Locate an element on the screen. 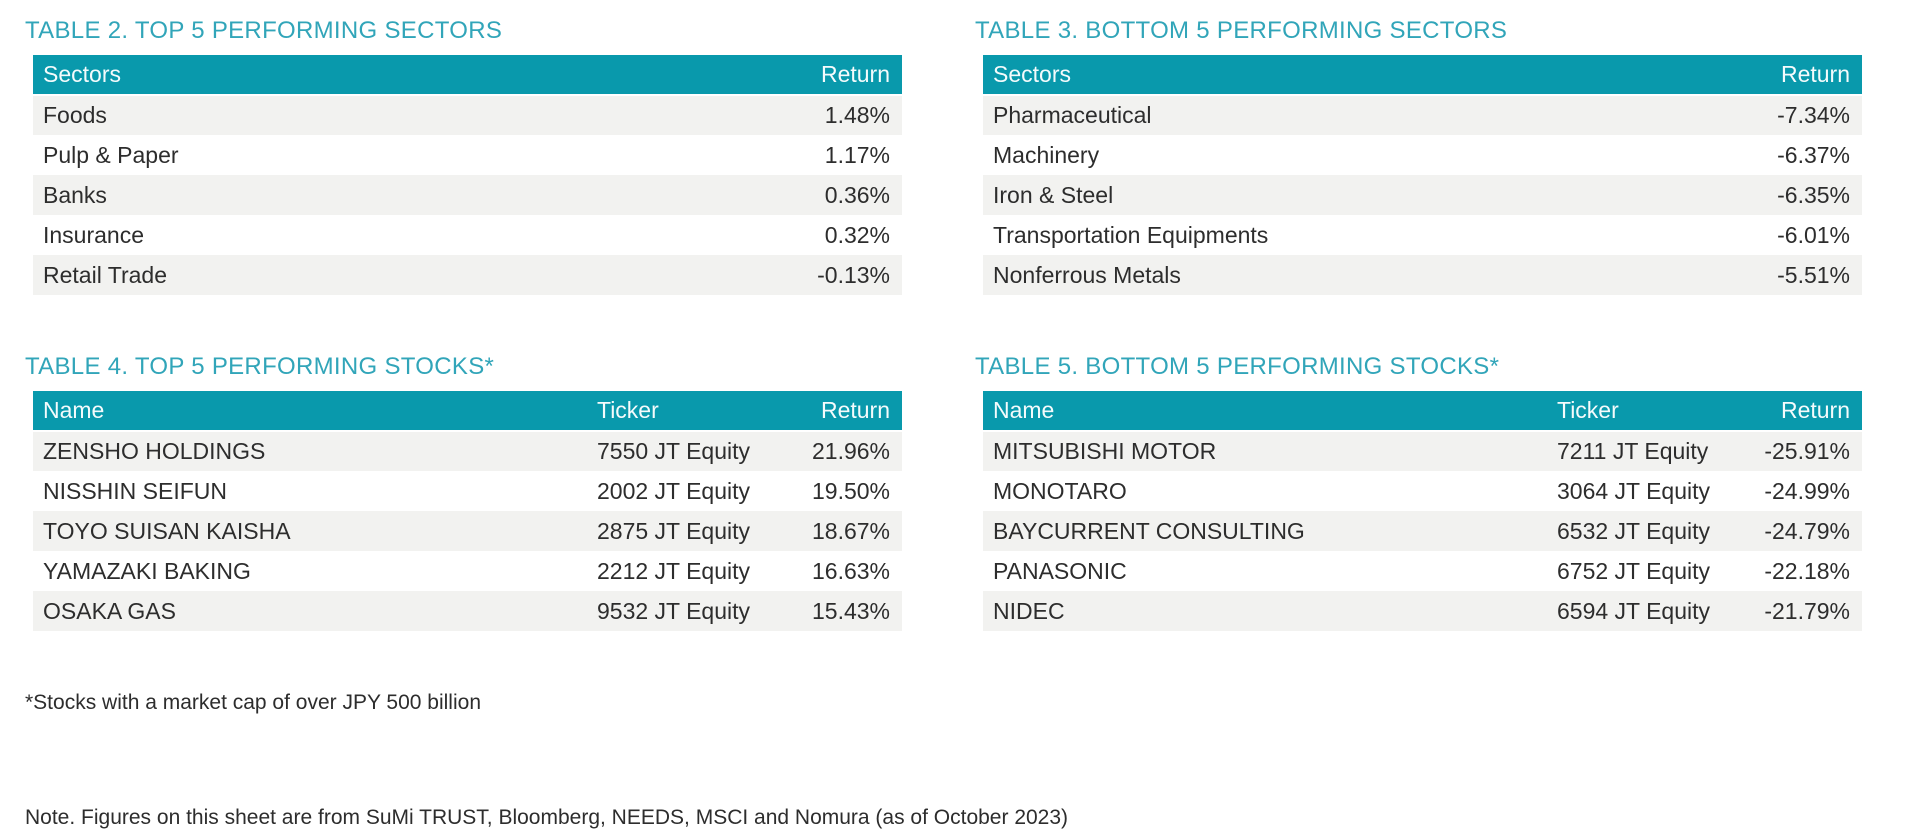 The image size is (1920, 836). cell-name: OSAKA GAS is located at coordinates (315, 611).